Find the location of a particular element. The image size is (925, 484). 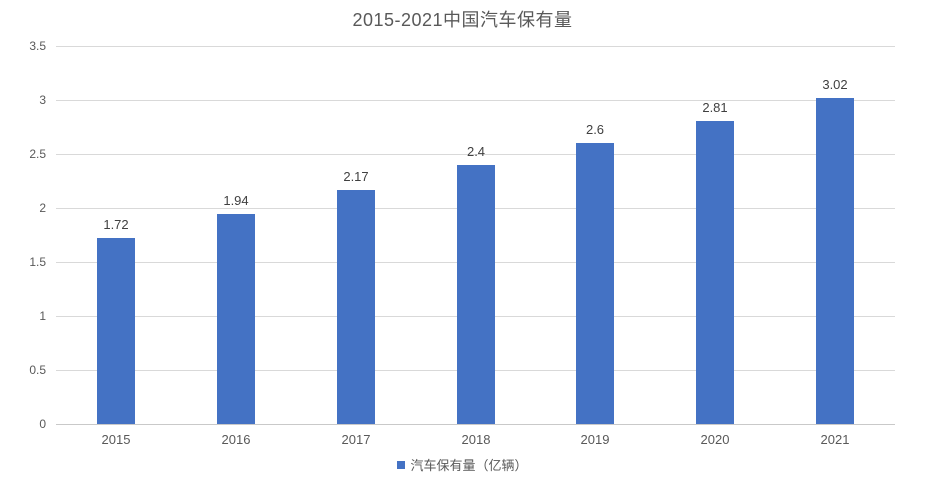

x-axis-tick-label: 2015 is located at coordinates (116, 439).